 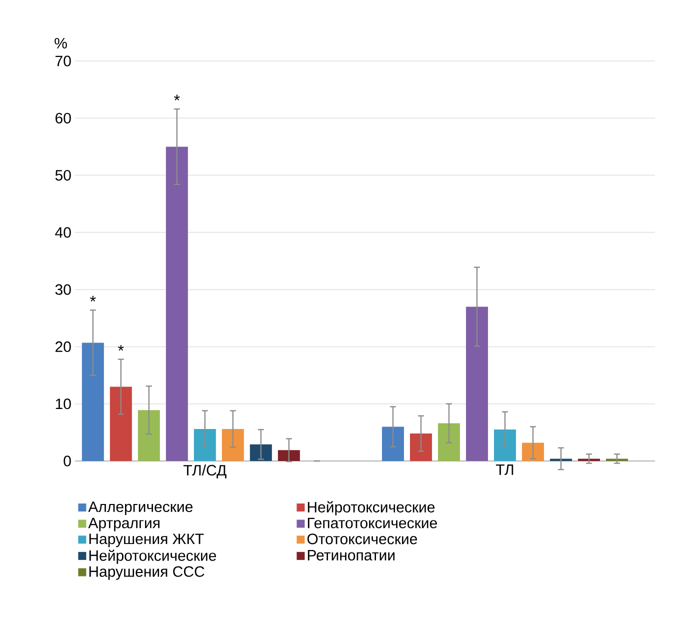 I want to click on y-tick-label: 70, so click(x=63, y=61).